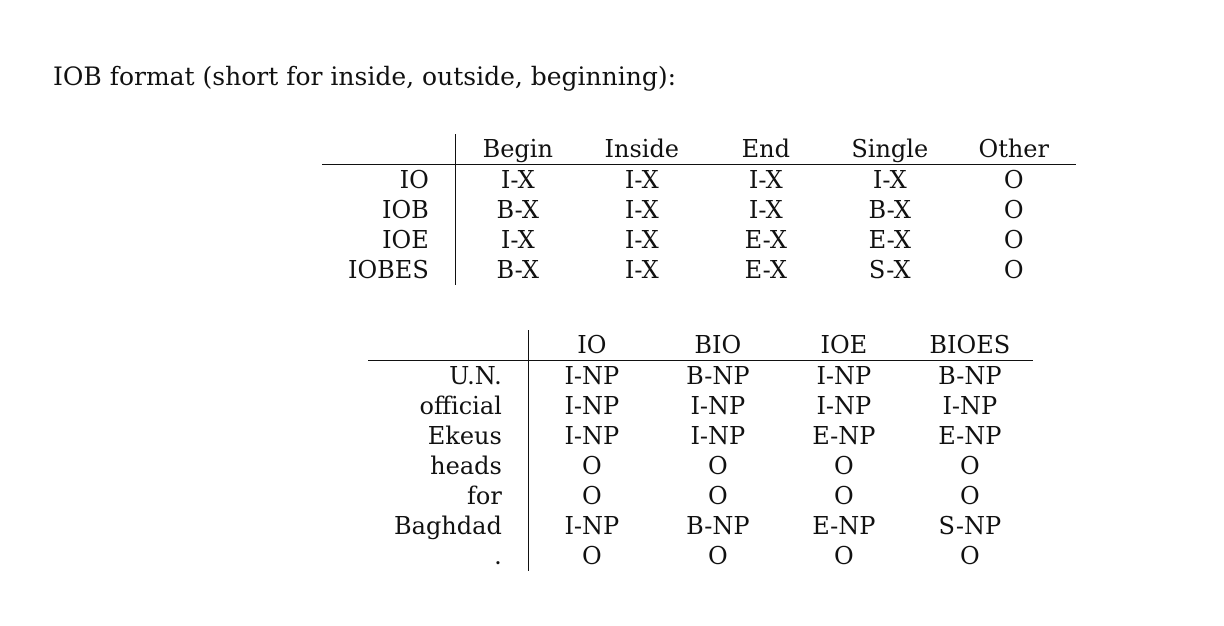 This screenshot has width=1224, height=626. Describe the element at coordinates (765, 149) in the screenshot. I see `column-header: End` at that location.